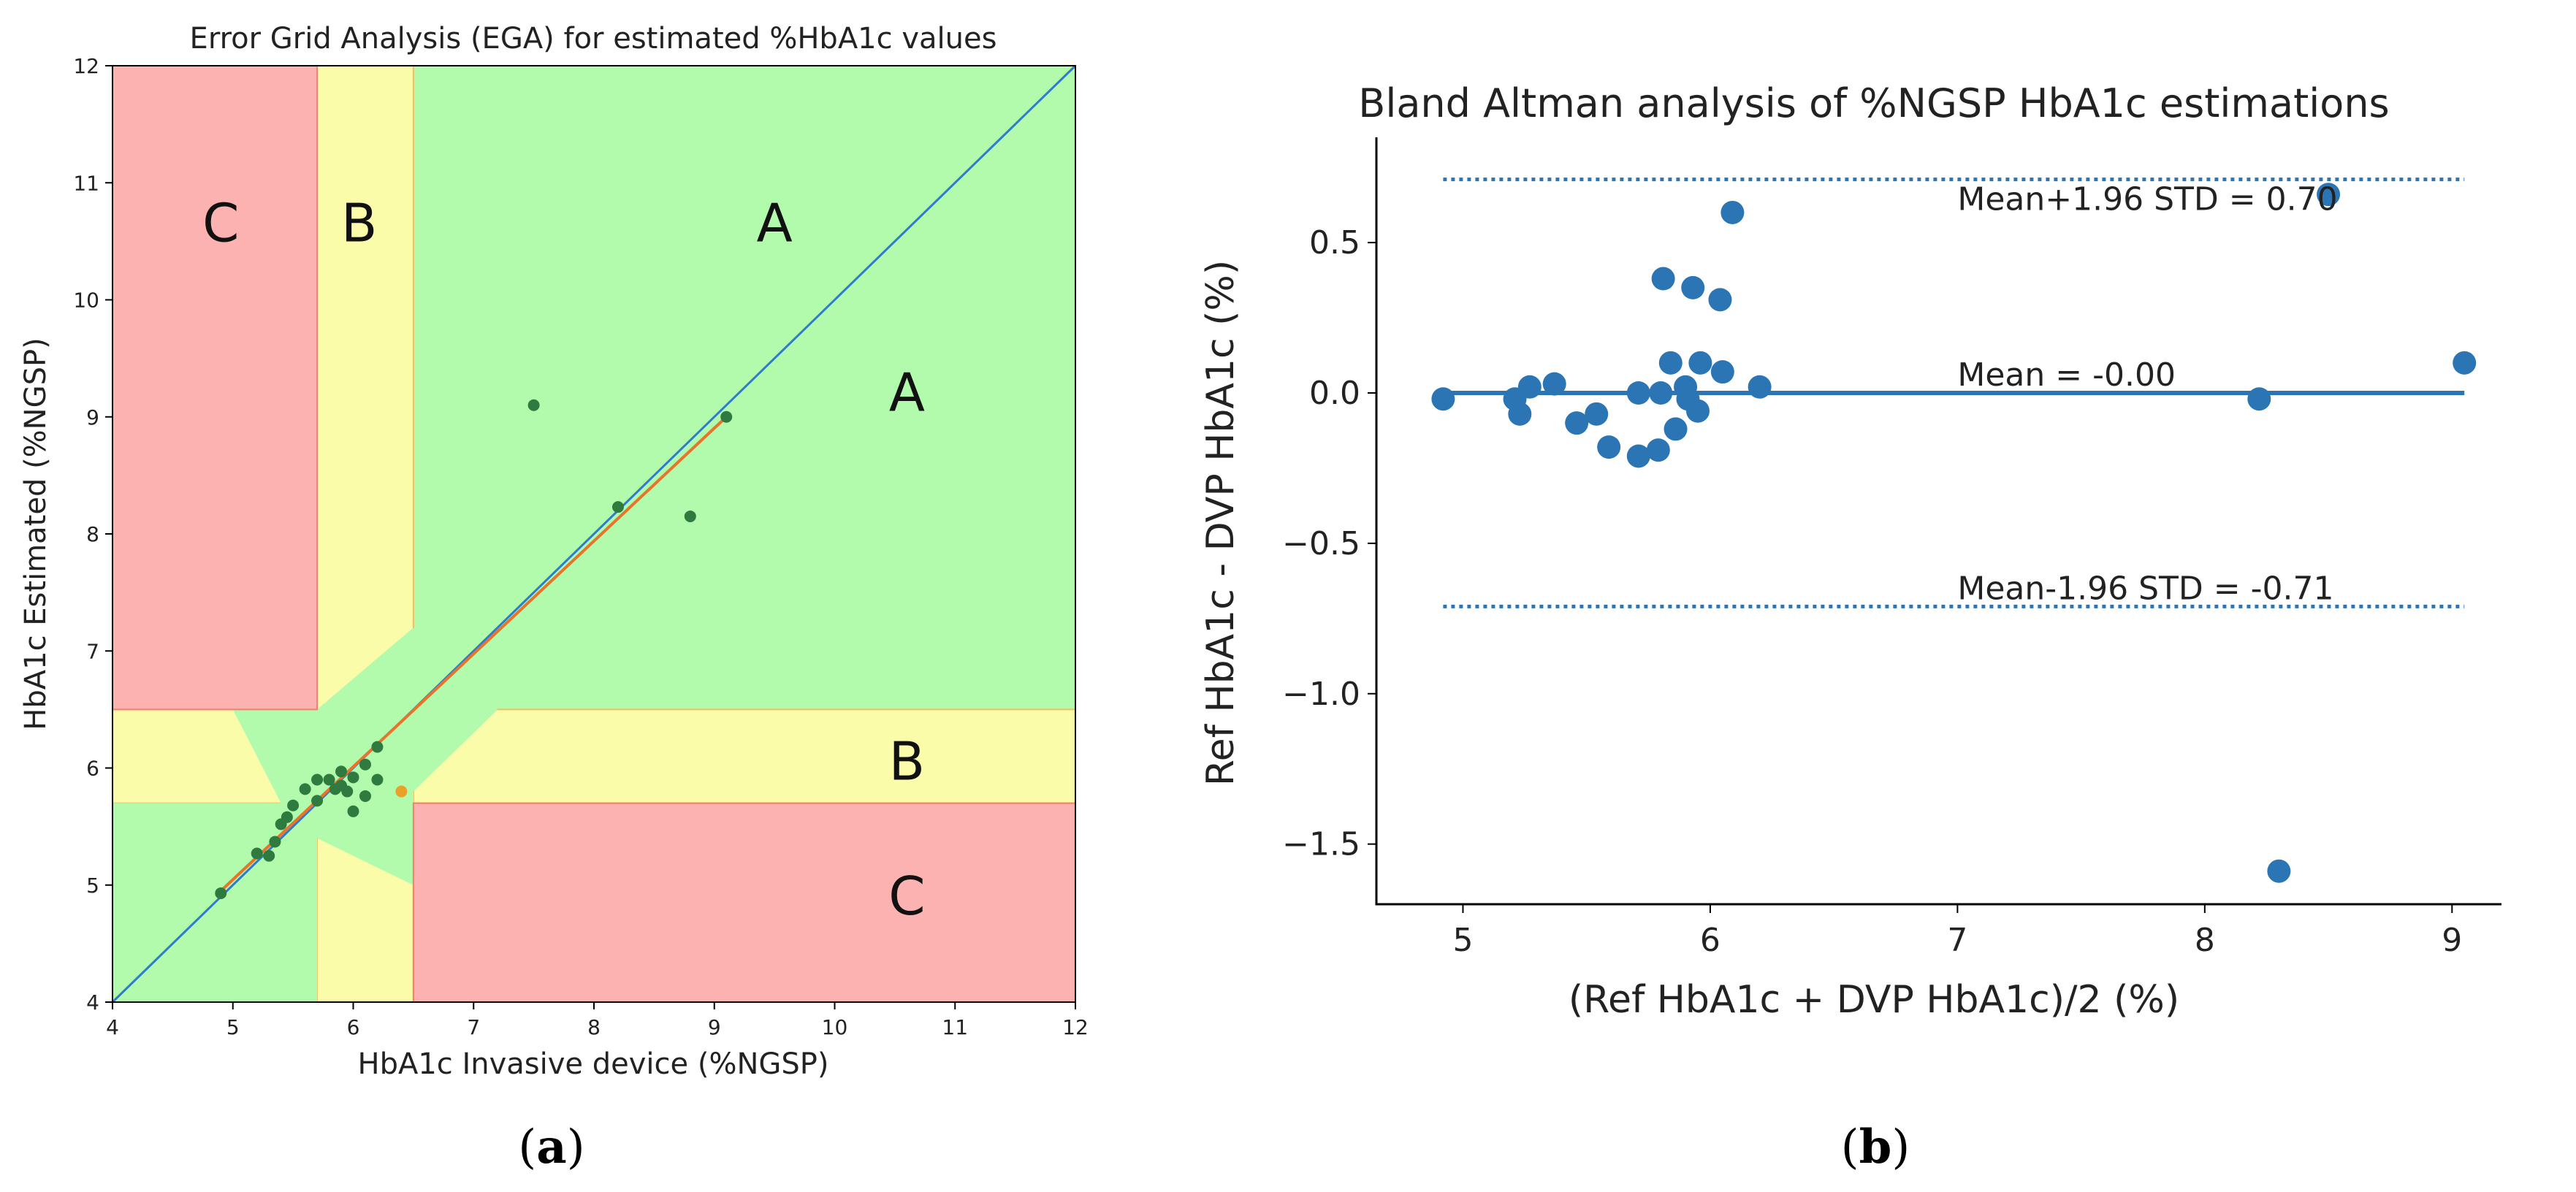  I want to click on panel-b-ytick-label: −1.5, so click(1321, 844).